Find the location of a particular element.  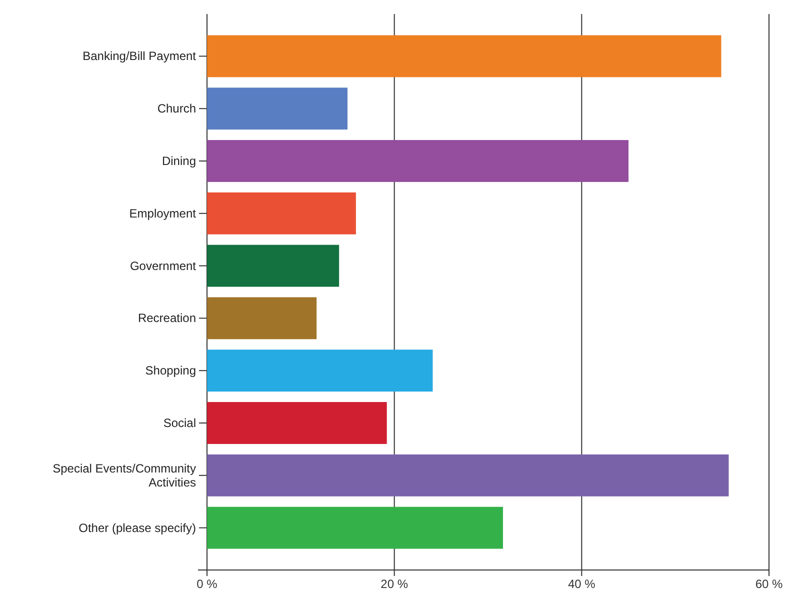

y-tick-label: Shopping is located at coordinates (170, 371).